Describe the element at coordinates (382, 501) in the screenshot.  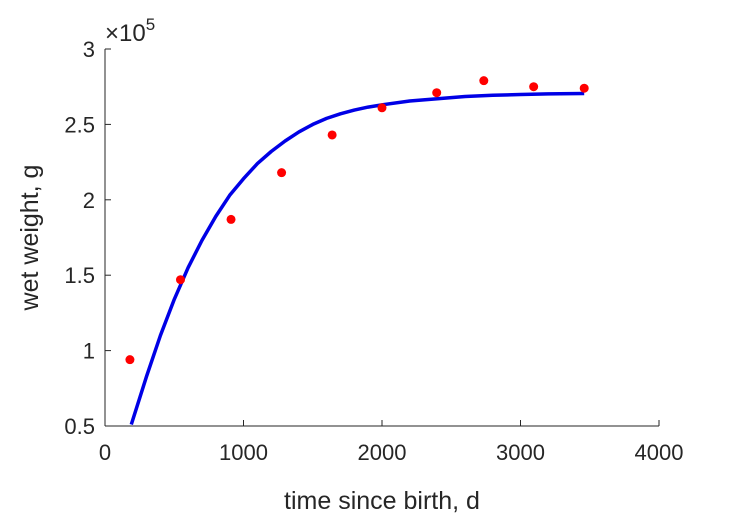
I see `x-axis-label: time since birth, d` at that location.